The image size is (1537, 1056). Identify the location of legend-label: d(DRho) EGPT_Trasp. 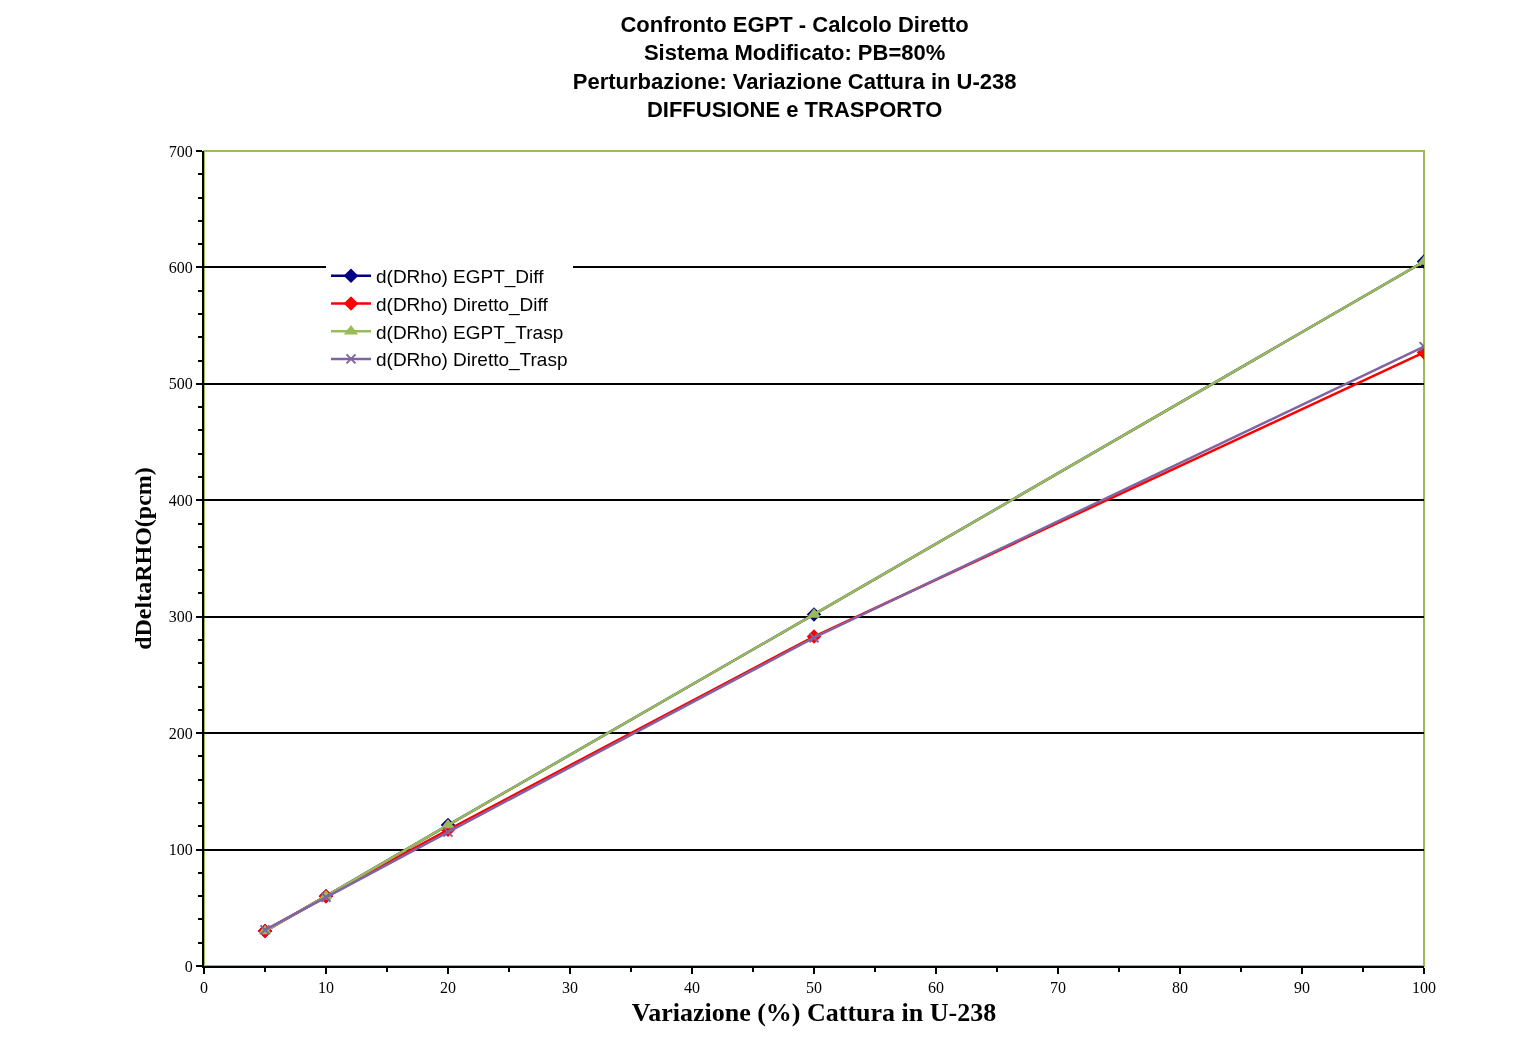
(470, 332).